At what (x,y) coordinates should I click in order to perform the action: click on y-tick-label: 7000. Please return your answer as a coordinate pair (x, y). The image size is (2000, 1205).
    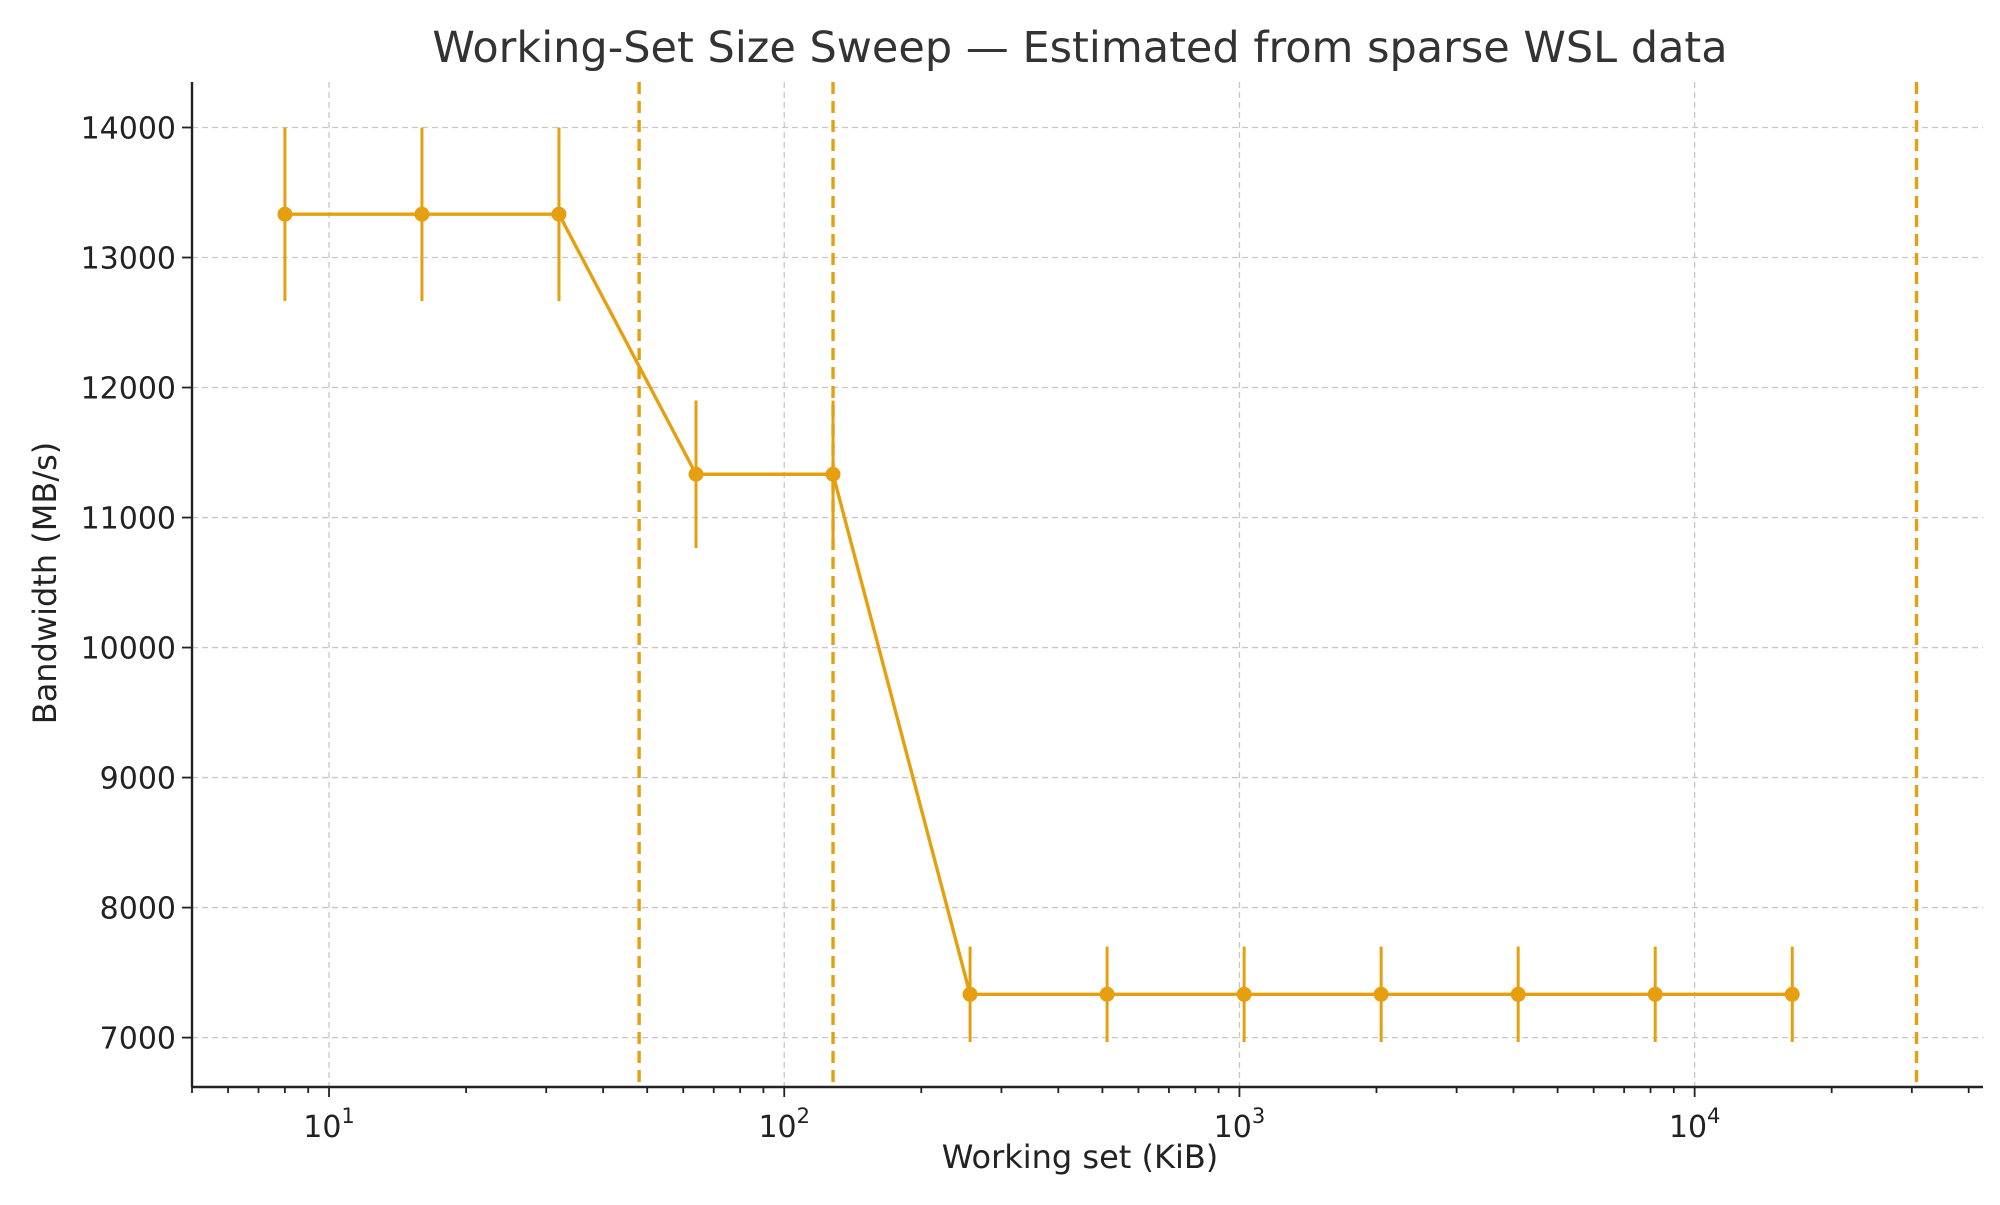
    Looking at the image, I should click on (138, 1039).